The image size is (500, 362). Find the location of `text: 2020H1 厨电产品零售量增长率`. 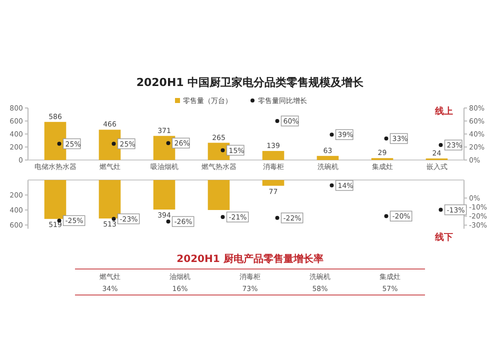

text: 2020H1 厨电产品零售量增长率 is located at coordinates (250, 259).